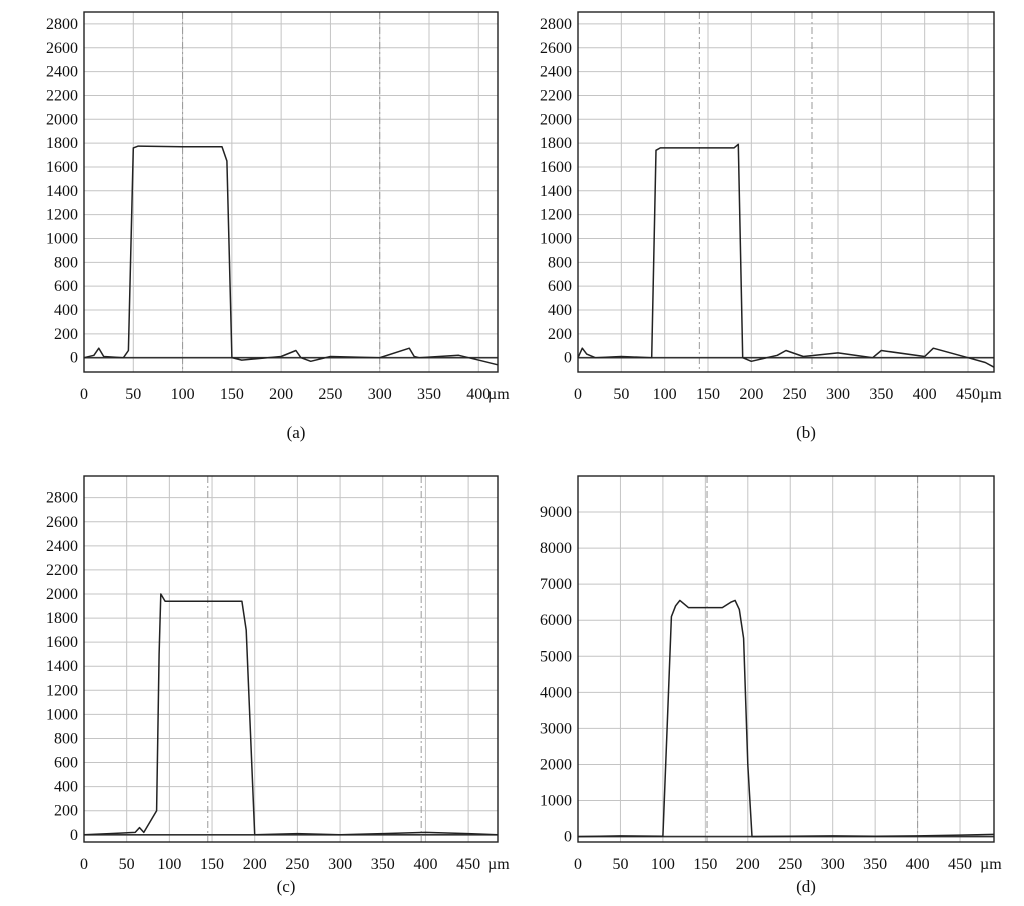  What do you see at coordinates (556, 656) in the screenshot?
I see `y-tick-label: 5000` at bounding box center [556, 656].